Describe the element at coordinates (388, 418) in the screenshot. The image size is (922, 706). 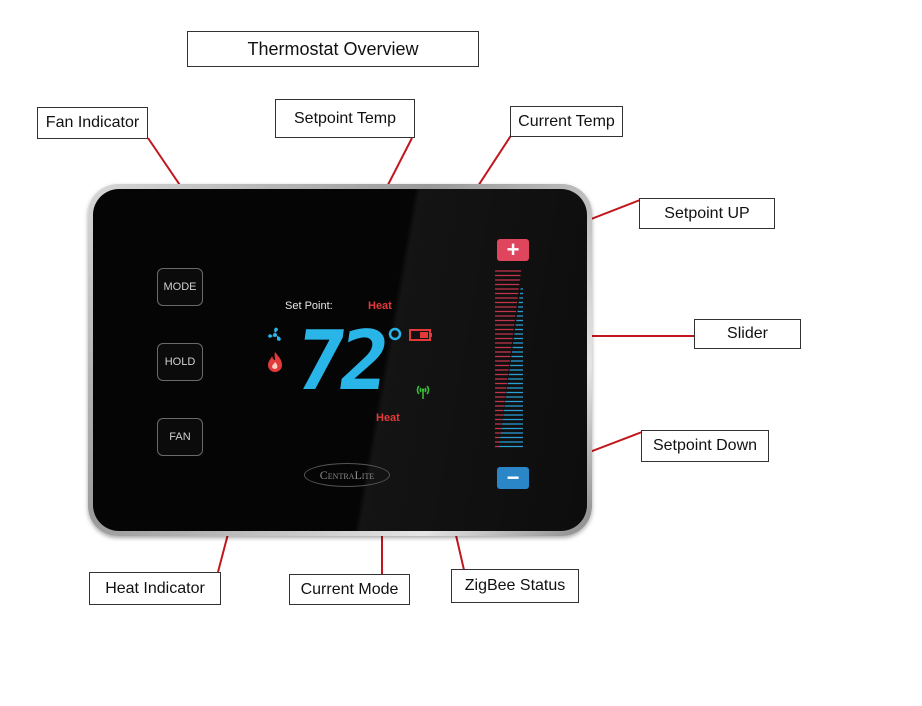
I see `current-mode-label: Heat` at that location.